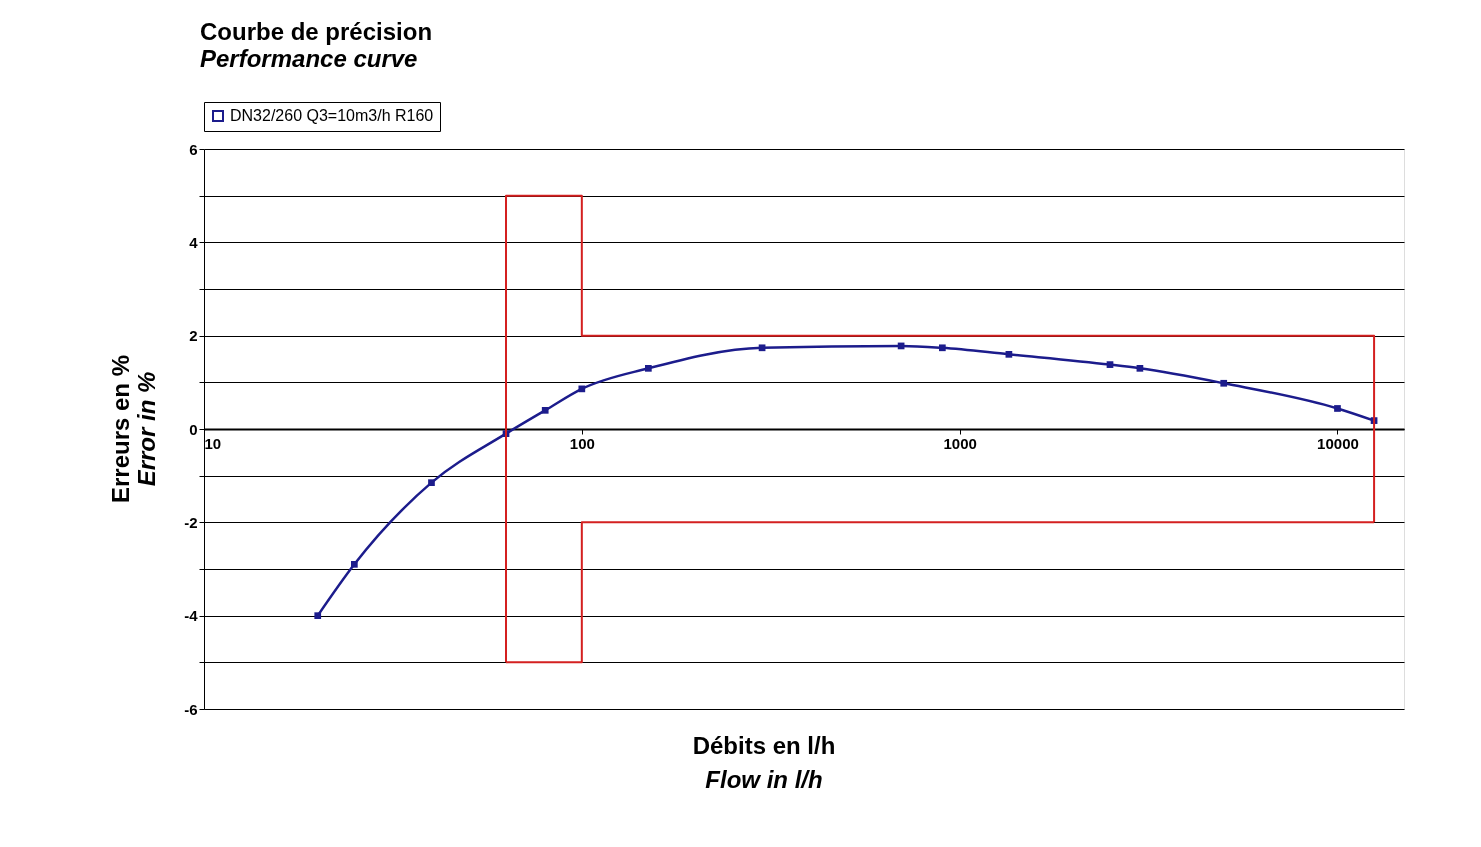  What do you see at coordinates (582, 443) in the screenshot?
I see `x-tick-label: 100` at bounding box center [582, 443].